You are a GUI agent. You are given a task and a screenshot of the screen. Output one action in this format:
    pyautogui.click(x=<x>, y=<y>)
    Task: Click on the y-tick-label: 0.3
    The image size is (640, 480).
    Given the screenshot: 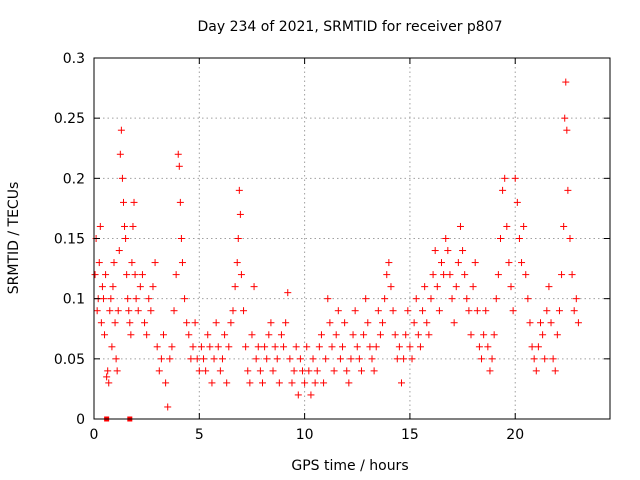 What is the action you would take?
    pyautogui.click(x=74, y=59)
    